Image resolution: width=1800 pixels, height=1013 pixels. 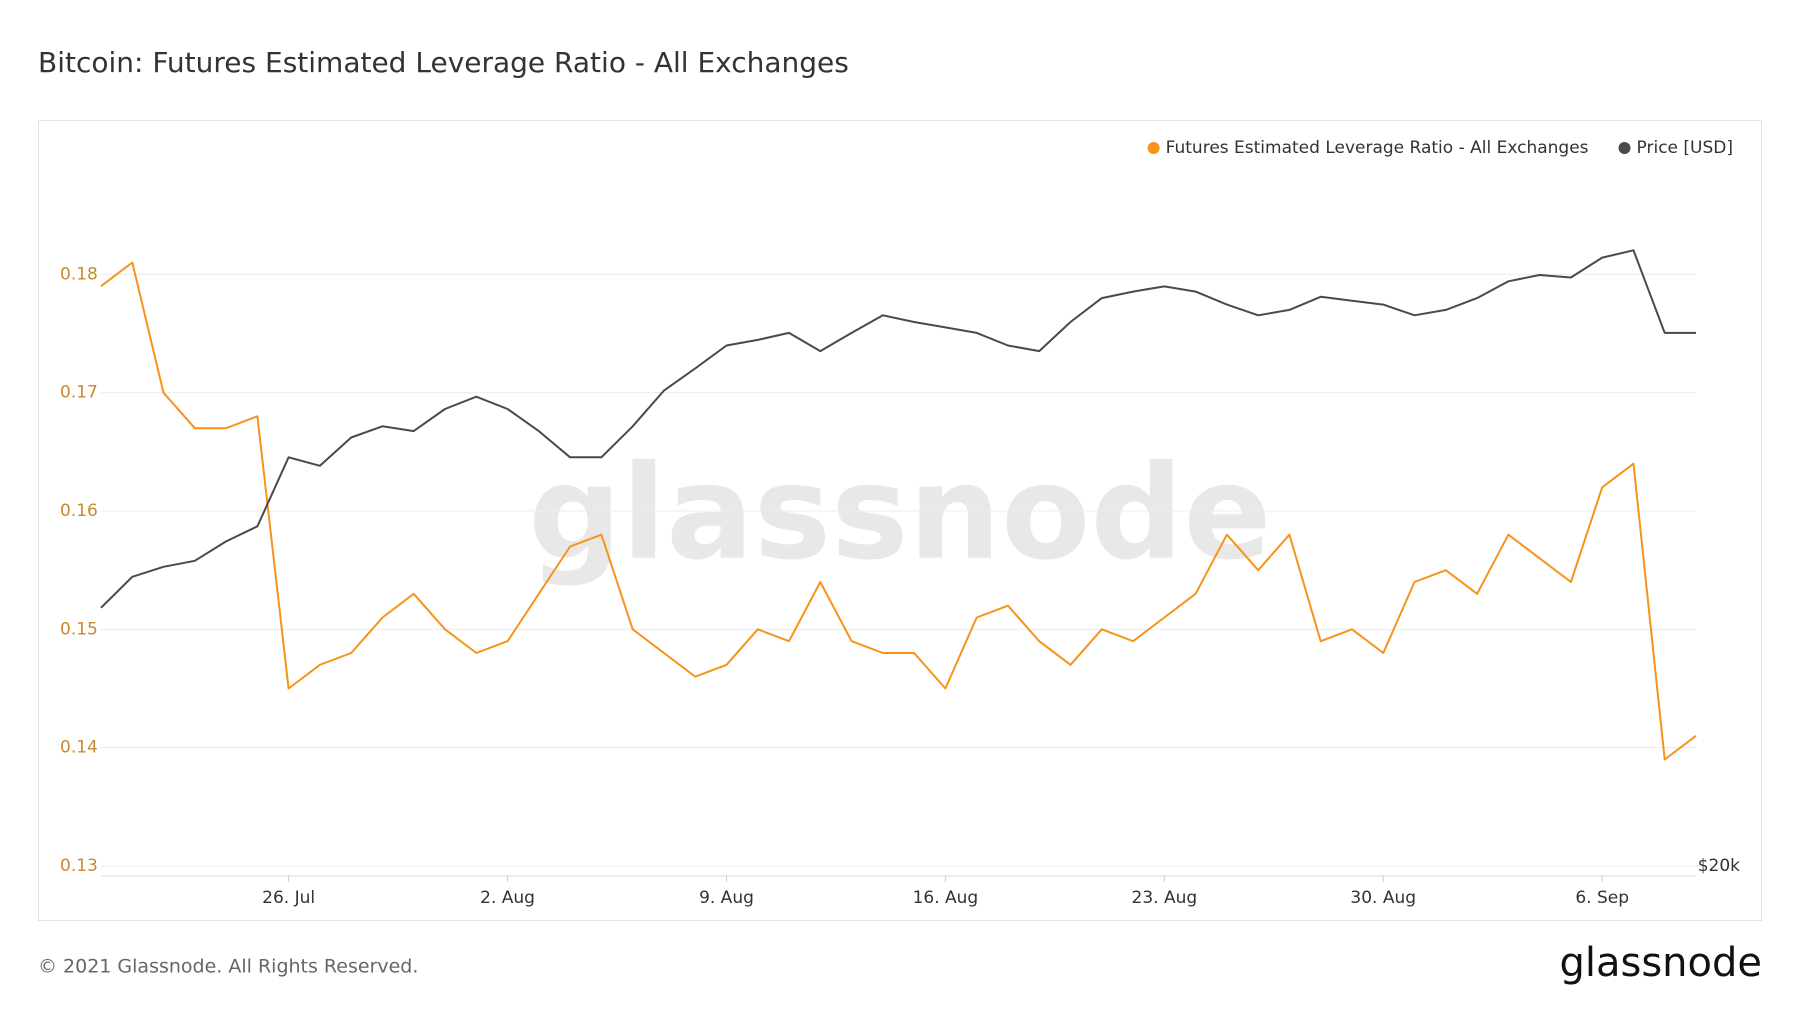 What do you see at coordinates (79, 511) in the screenshot?
I see `y-tick-label: 0.16` at bounding box center [79, 511].